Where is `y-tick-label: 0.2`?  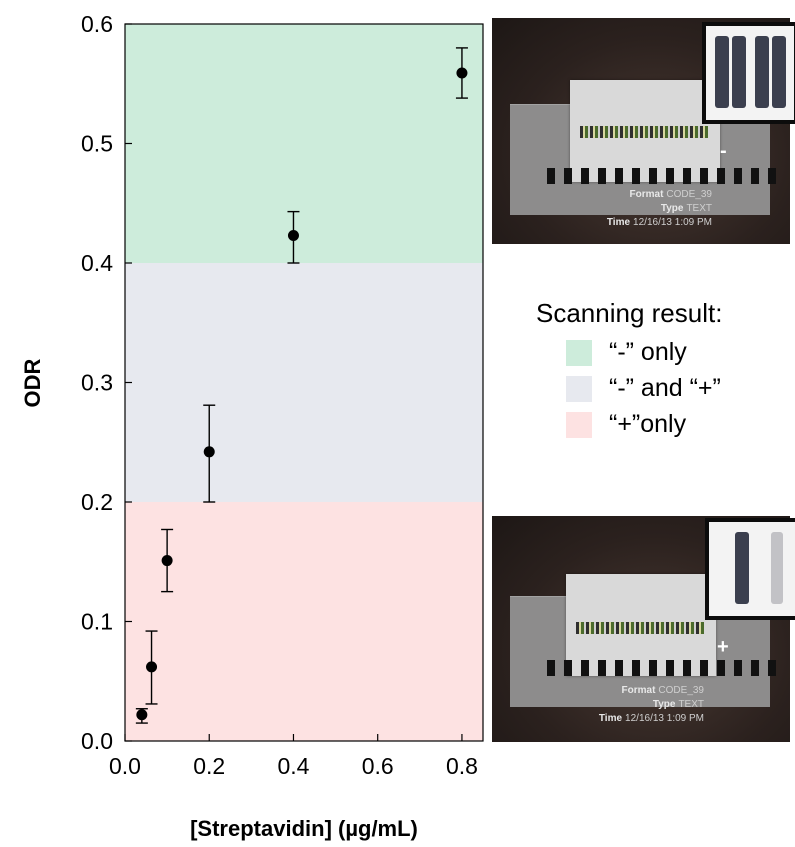 y-tick-label: 0.2 is located at coordinates (97, 502).